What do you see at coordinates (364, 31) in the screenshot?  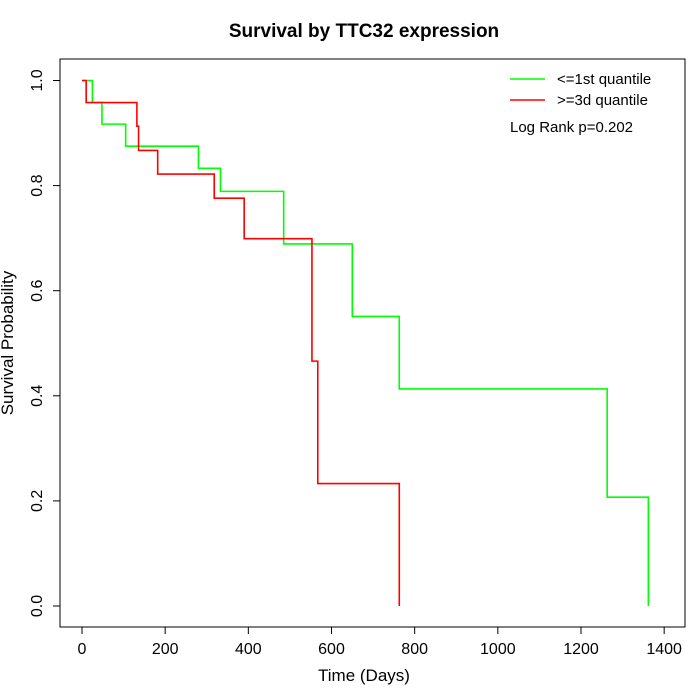 I see `chart-title: Survival by TTC32 expression` at bounding box center [364, 31].